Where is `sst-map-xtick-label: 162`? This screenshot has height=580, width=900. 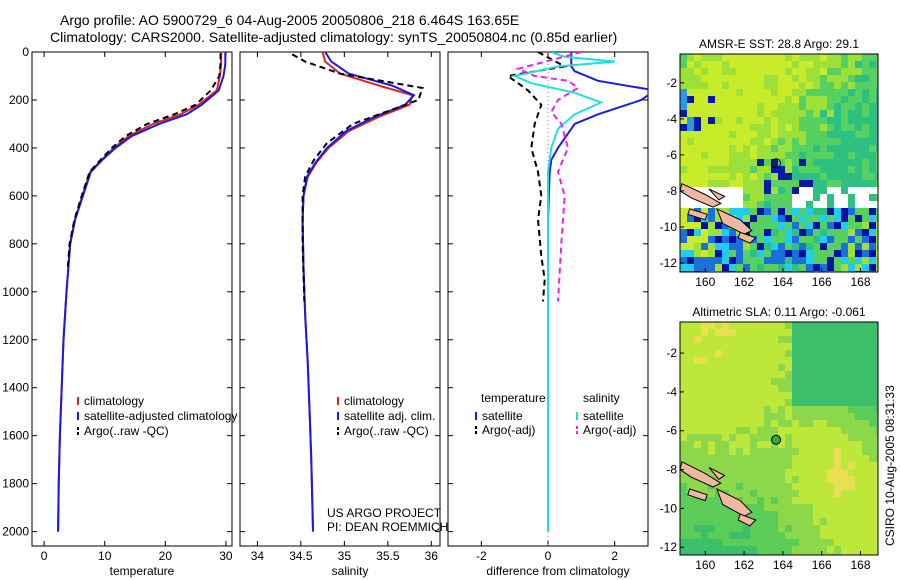 sst-map-xtick-label: 162 is located at coordinates (744, 282).